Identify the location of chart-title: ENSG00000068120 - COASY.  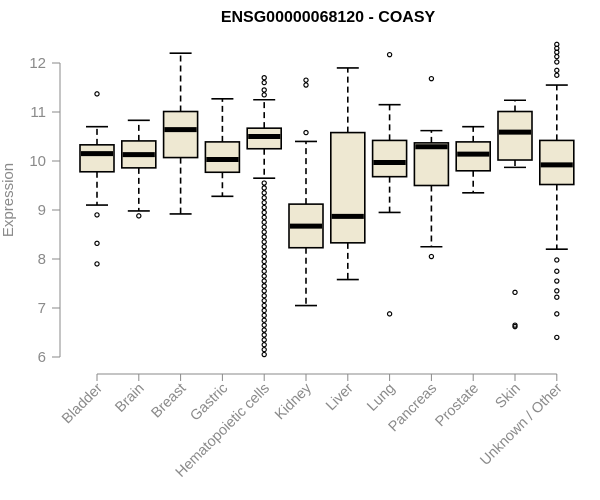
(328, 17).